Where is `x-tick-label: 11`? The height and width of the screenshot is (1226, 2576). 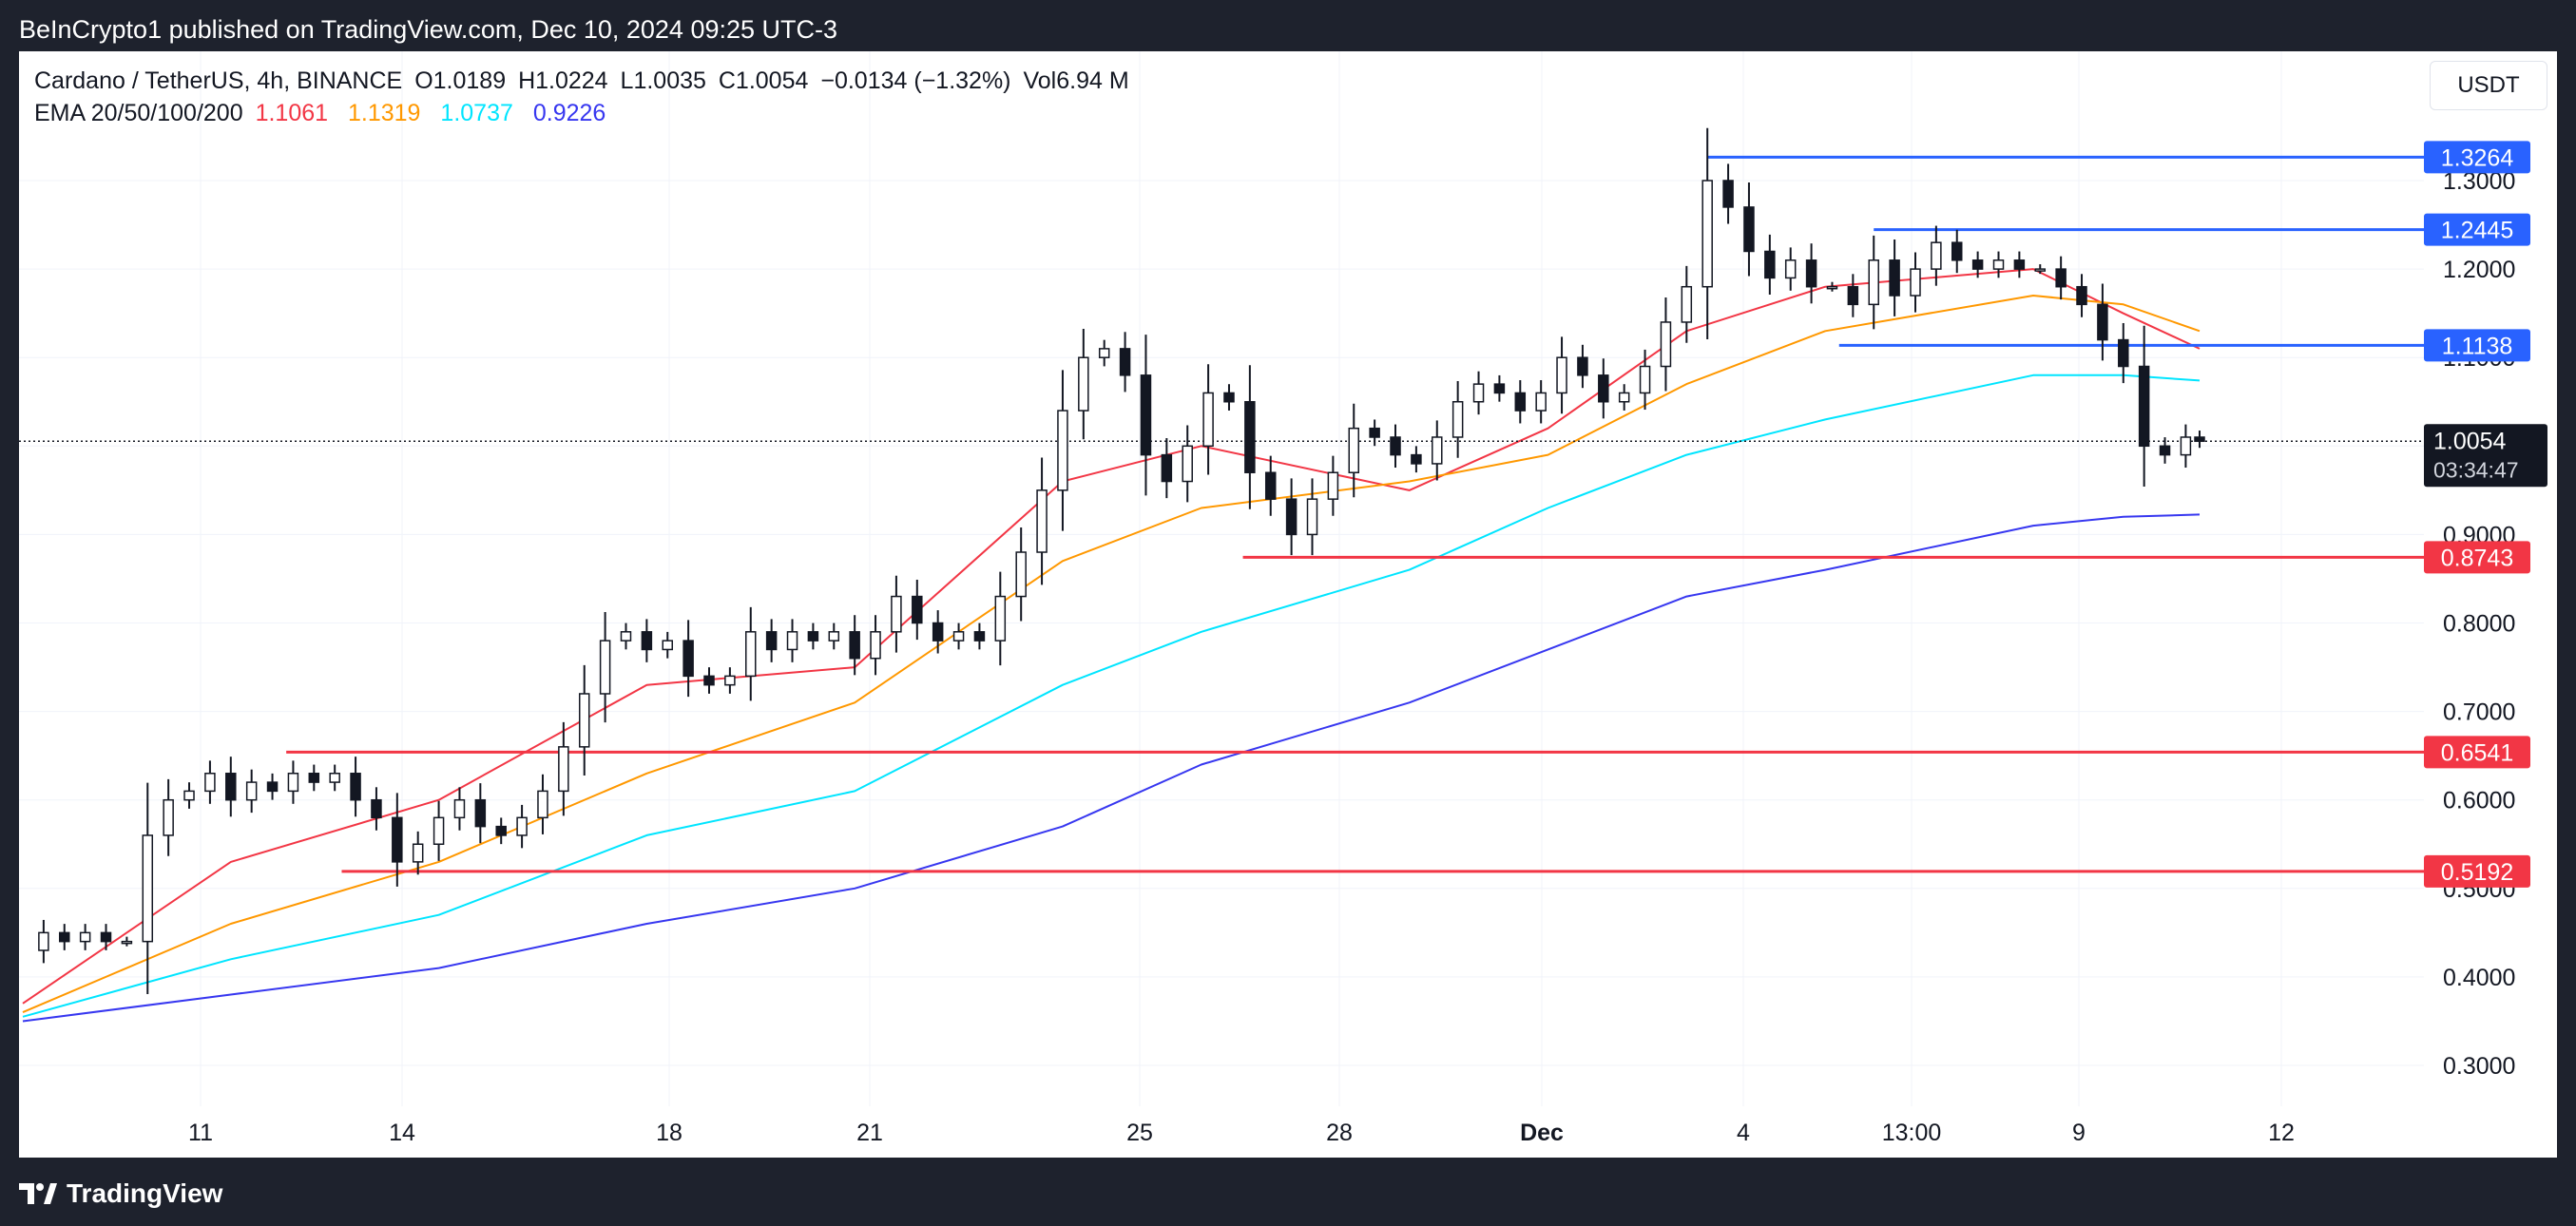 x-tick-label: 11 is located at coordinates (201, 1133).